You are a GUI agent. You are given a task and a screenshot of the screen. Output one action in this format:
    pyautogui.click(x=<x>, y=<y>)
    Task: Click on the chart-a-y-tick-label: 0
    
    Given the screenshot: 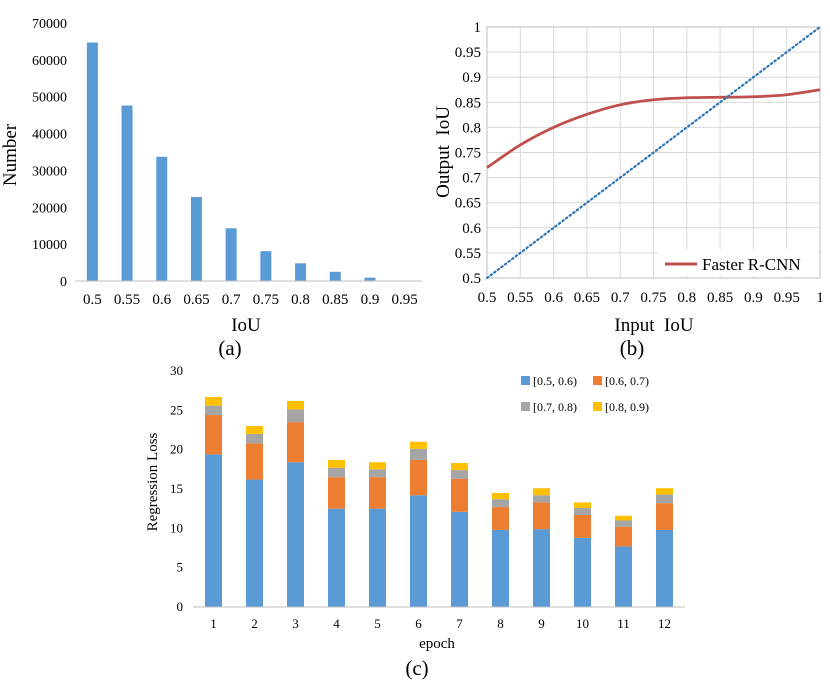 What is the action you would take?
    pyautogui.click(x=63, y=282)
    